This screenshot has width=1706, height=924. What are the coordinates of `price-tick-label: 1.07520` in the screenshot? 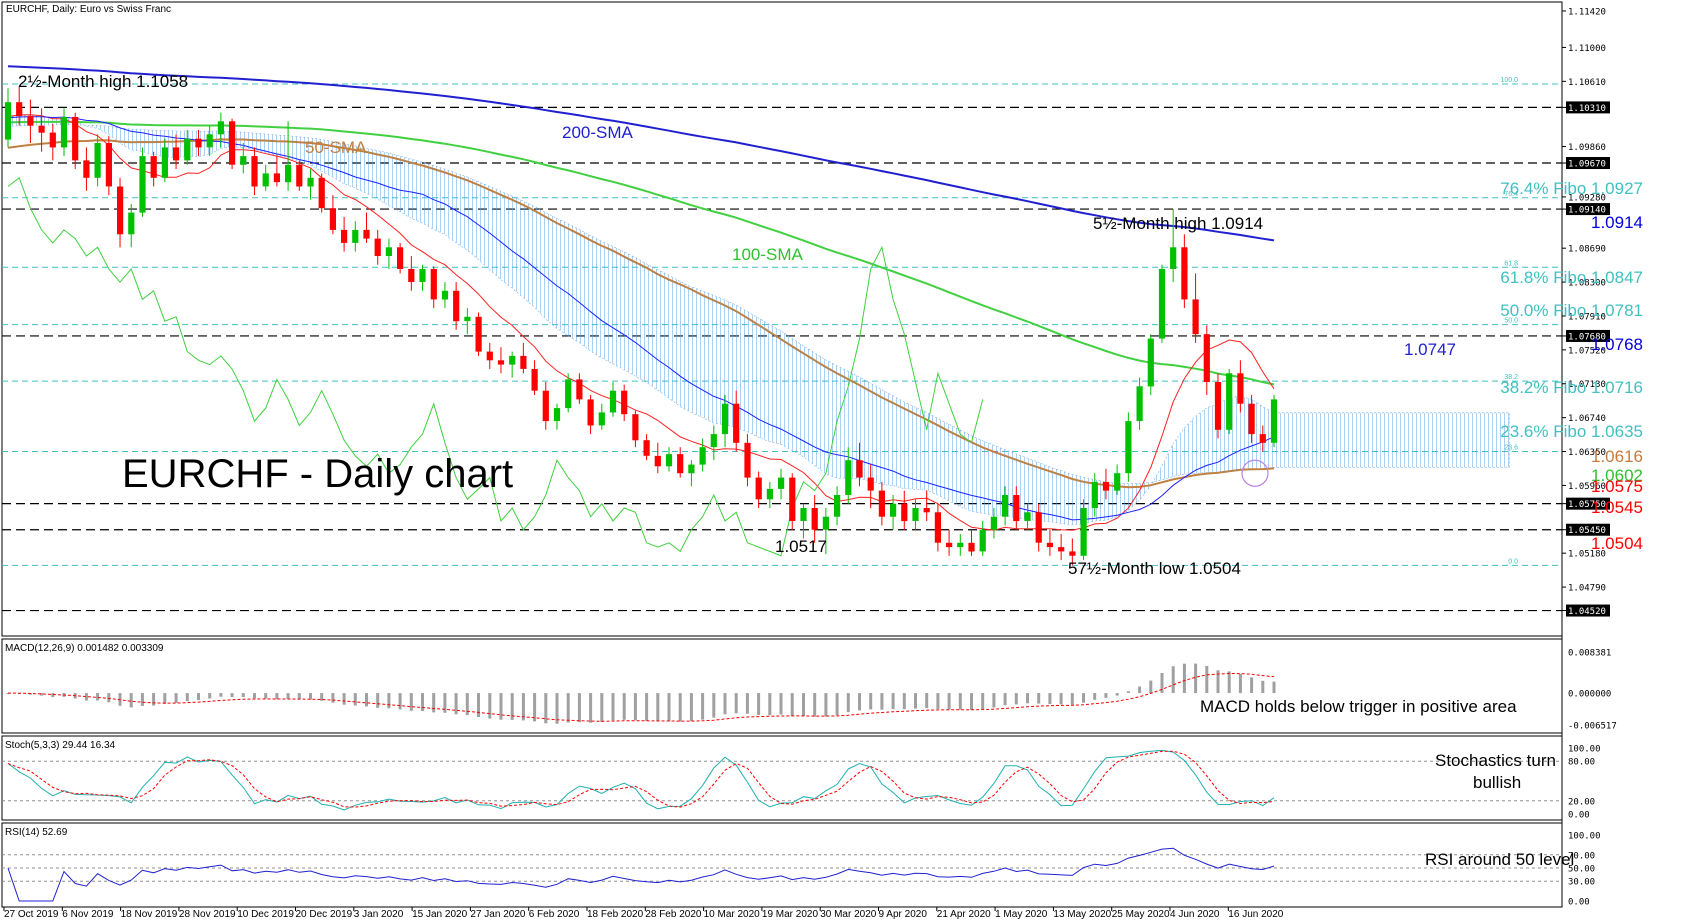 It's located at (1587, 351).